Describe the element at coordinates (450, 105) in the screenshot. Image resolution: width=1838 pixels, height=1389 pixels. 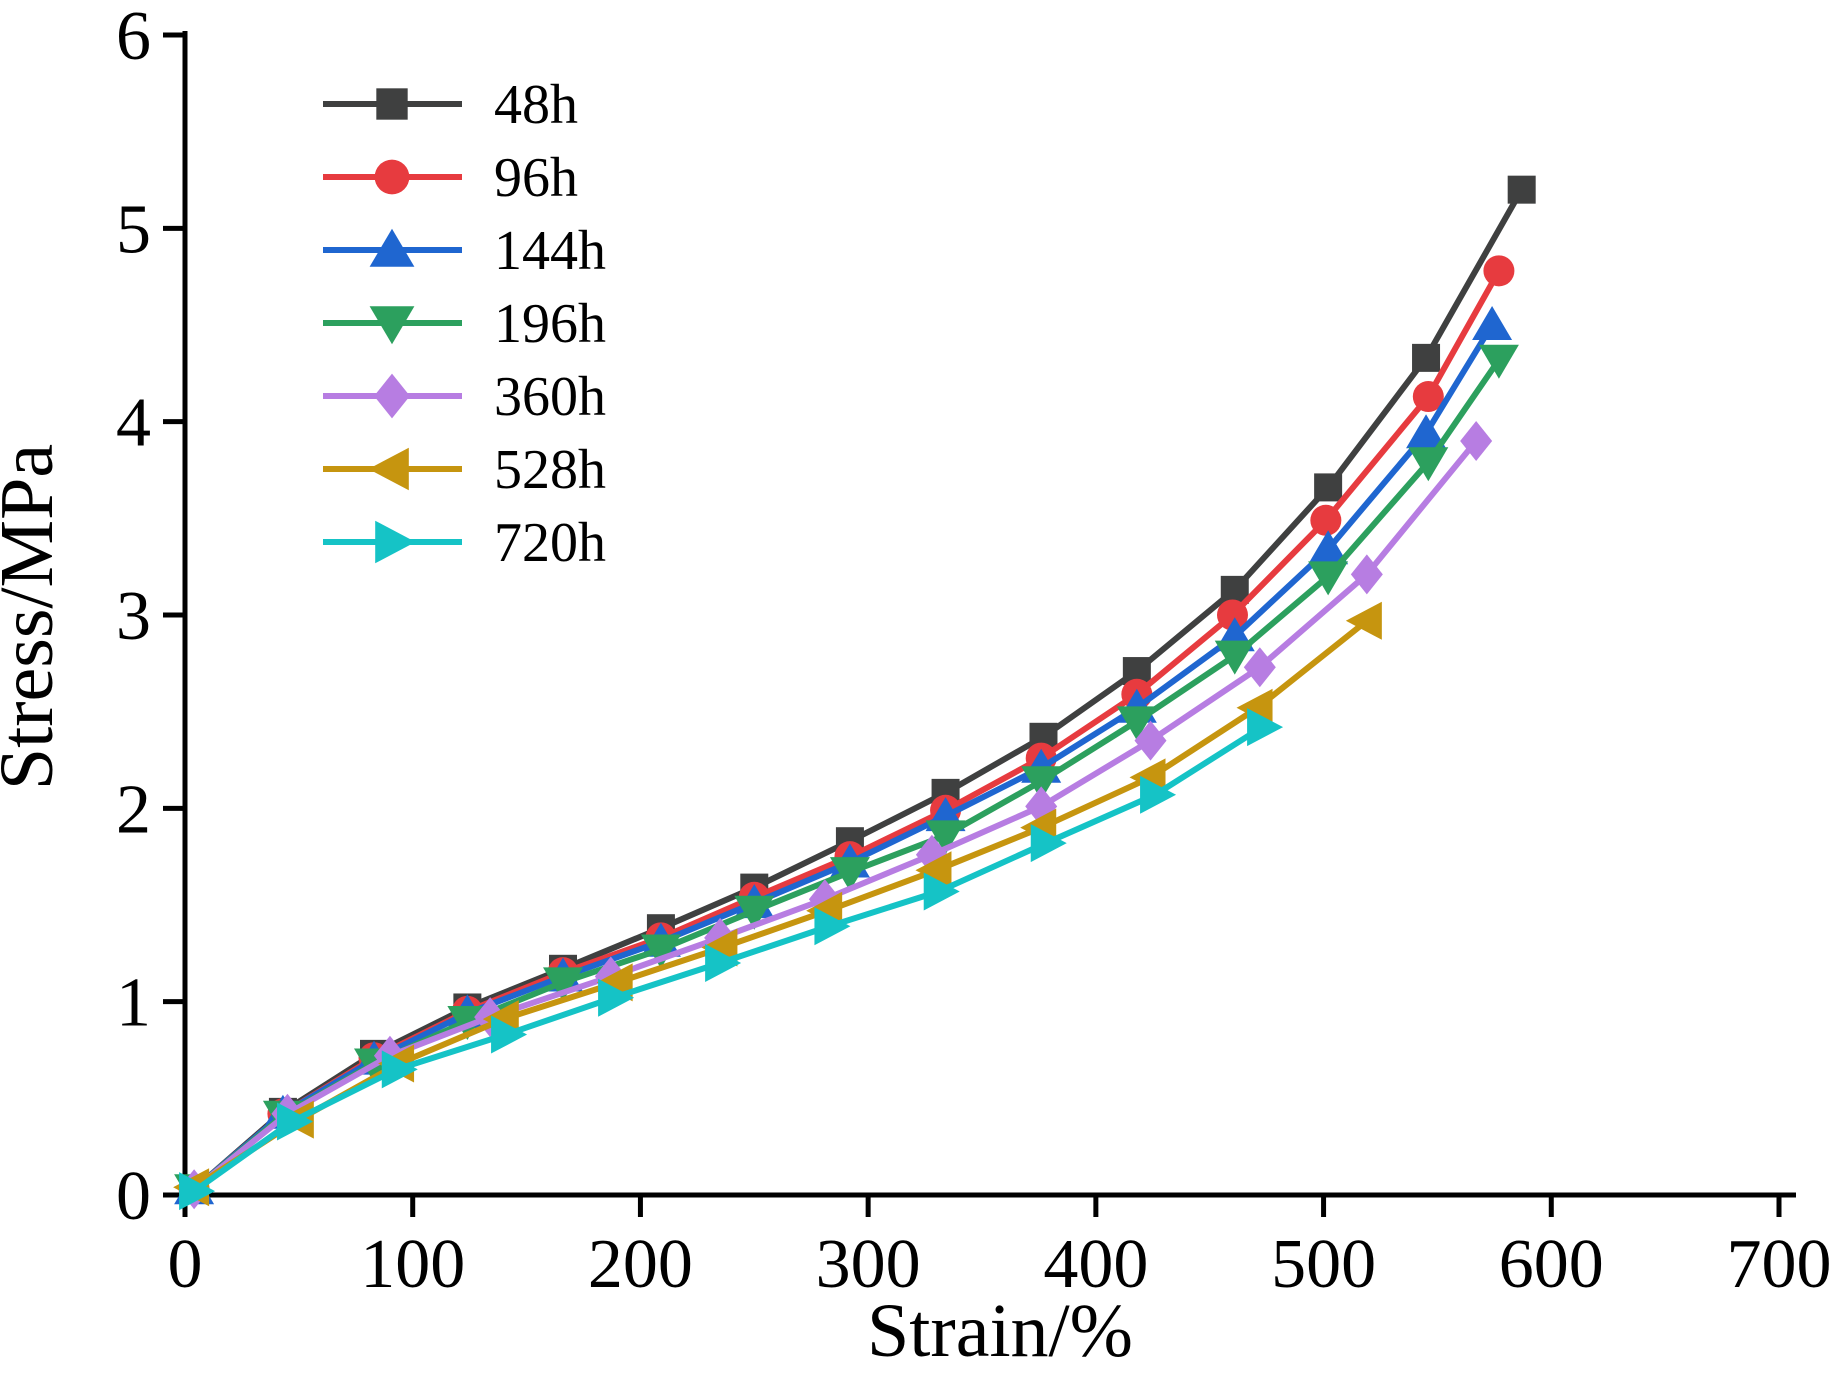
I see `legend-item-48h: 48h` at that location.